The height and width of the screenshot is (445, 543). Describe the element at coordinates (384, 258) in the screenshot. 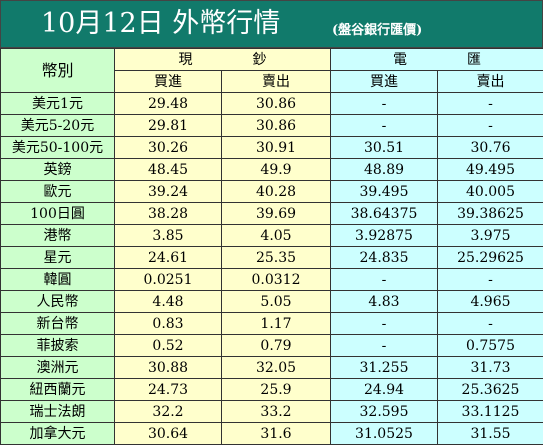

I see `wire-buy-value: 24.835` at that location.